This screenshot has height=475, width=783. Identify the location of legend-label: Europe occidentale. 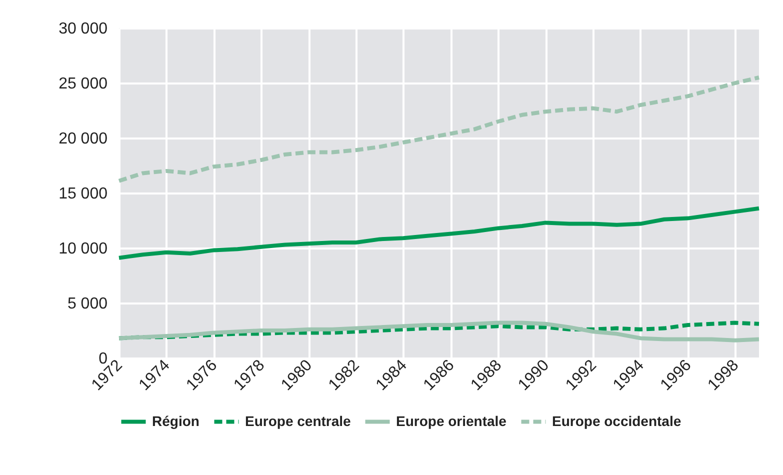
(617, 420).